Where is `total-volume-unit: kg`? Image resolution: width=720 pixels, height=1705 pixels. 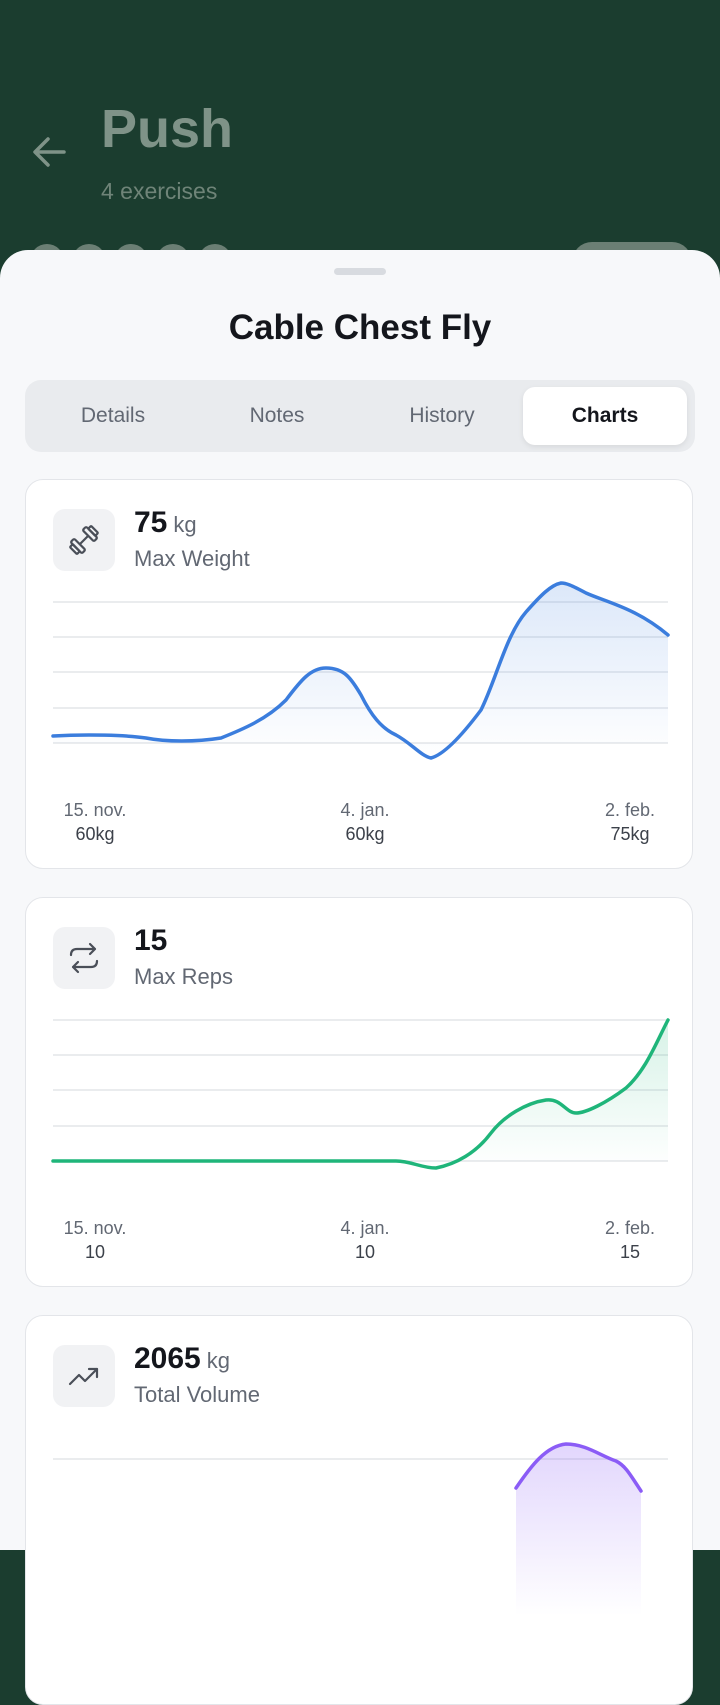
total-volume-unit: kg is located at coordinates (218, 1360).